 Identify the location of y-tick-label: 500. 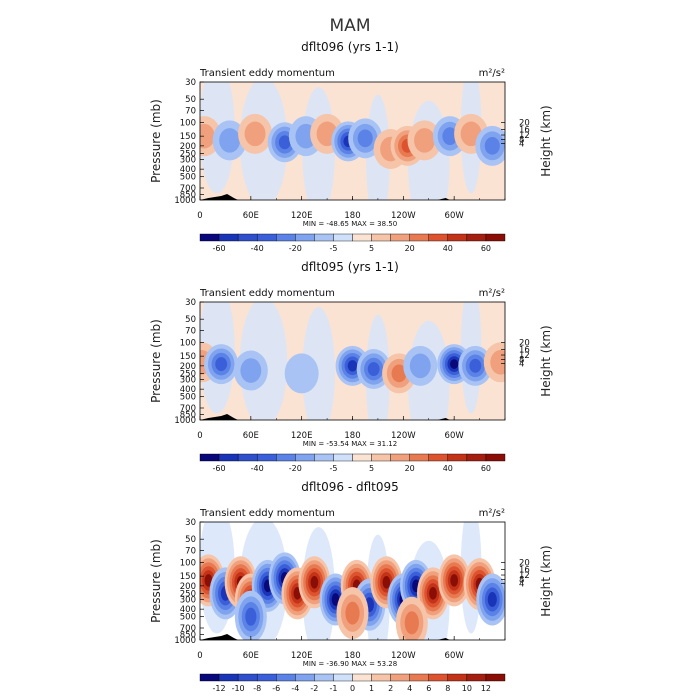
(188, 178).